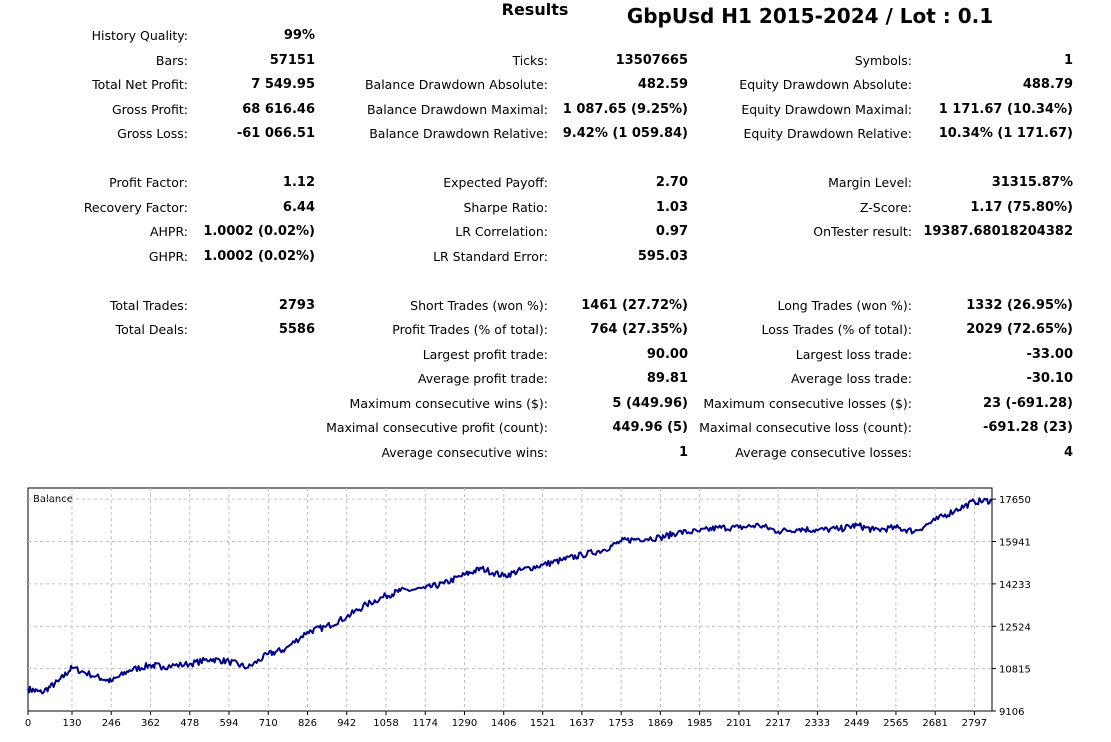  What do you see at coordinates (346, 723) in the screenshot?
I see `x-tick-label: 942` at bounding box center [346, 723].